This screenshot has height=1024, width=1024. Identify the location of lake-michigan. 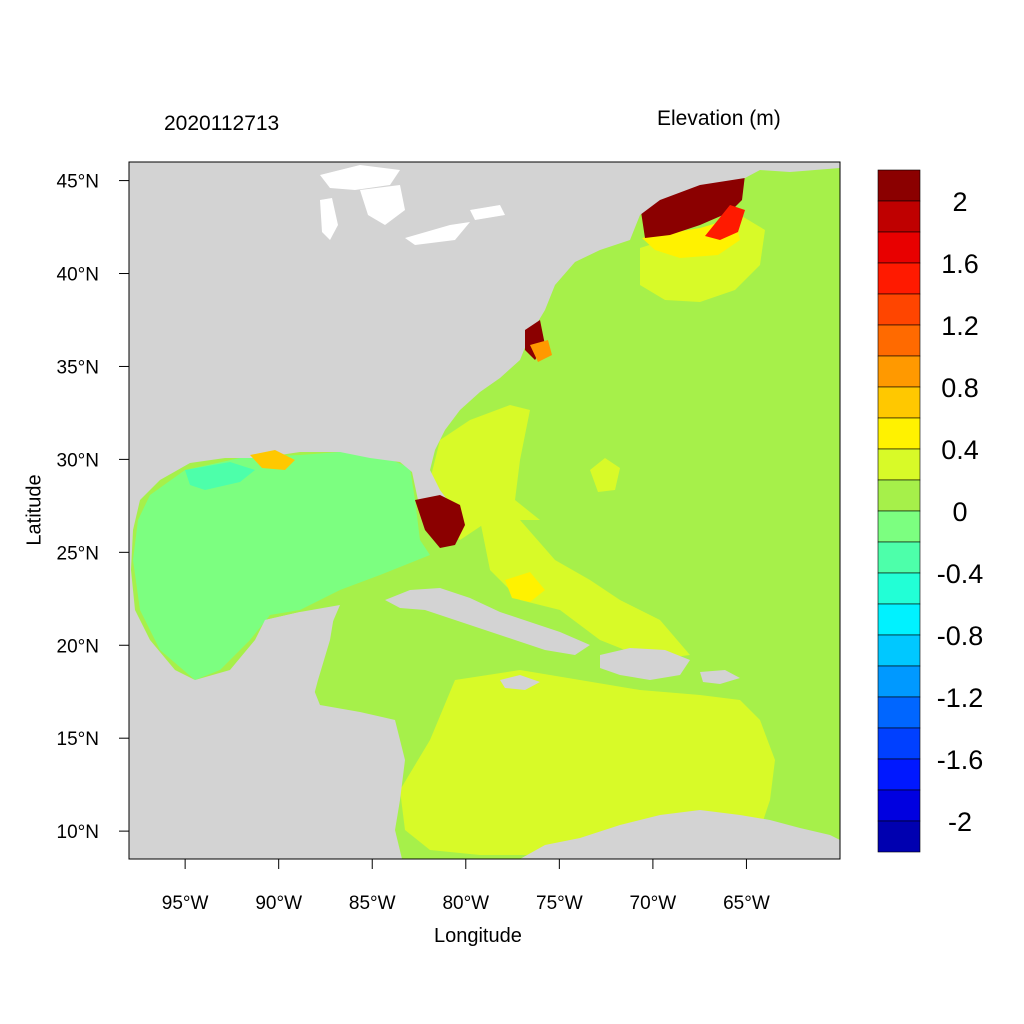
(329, 219).